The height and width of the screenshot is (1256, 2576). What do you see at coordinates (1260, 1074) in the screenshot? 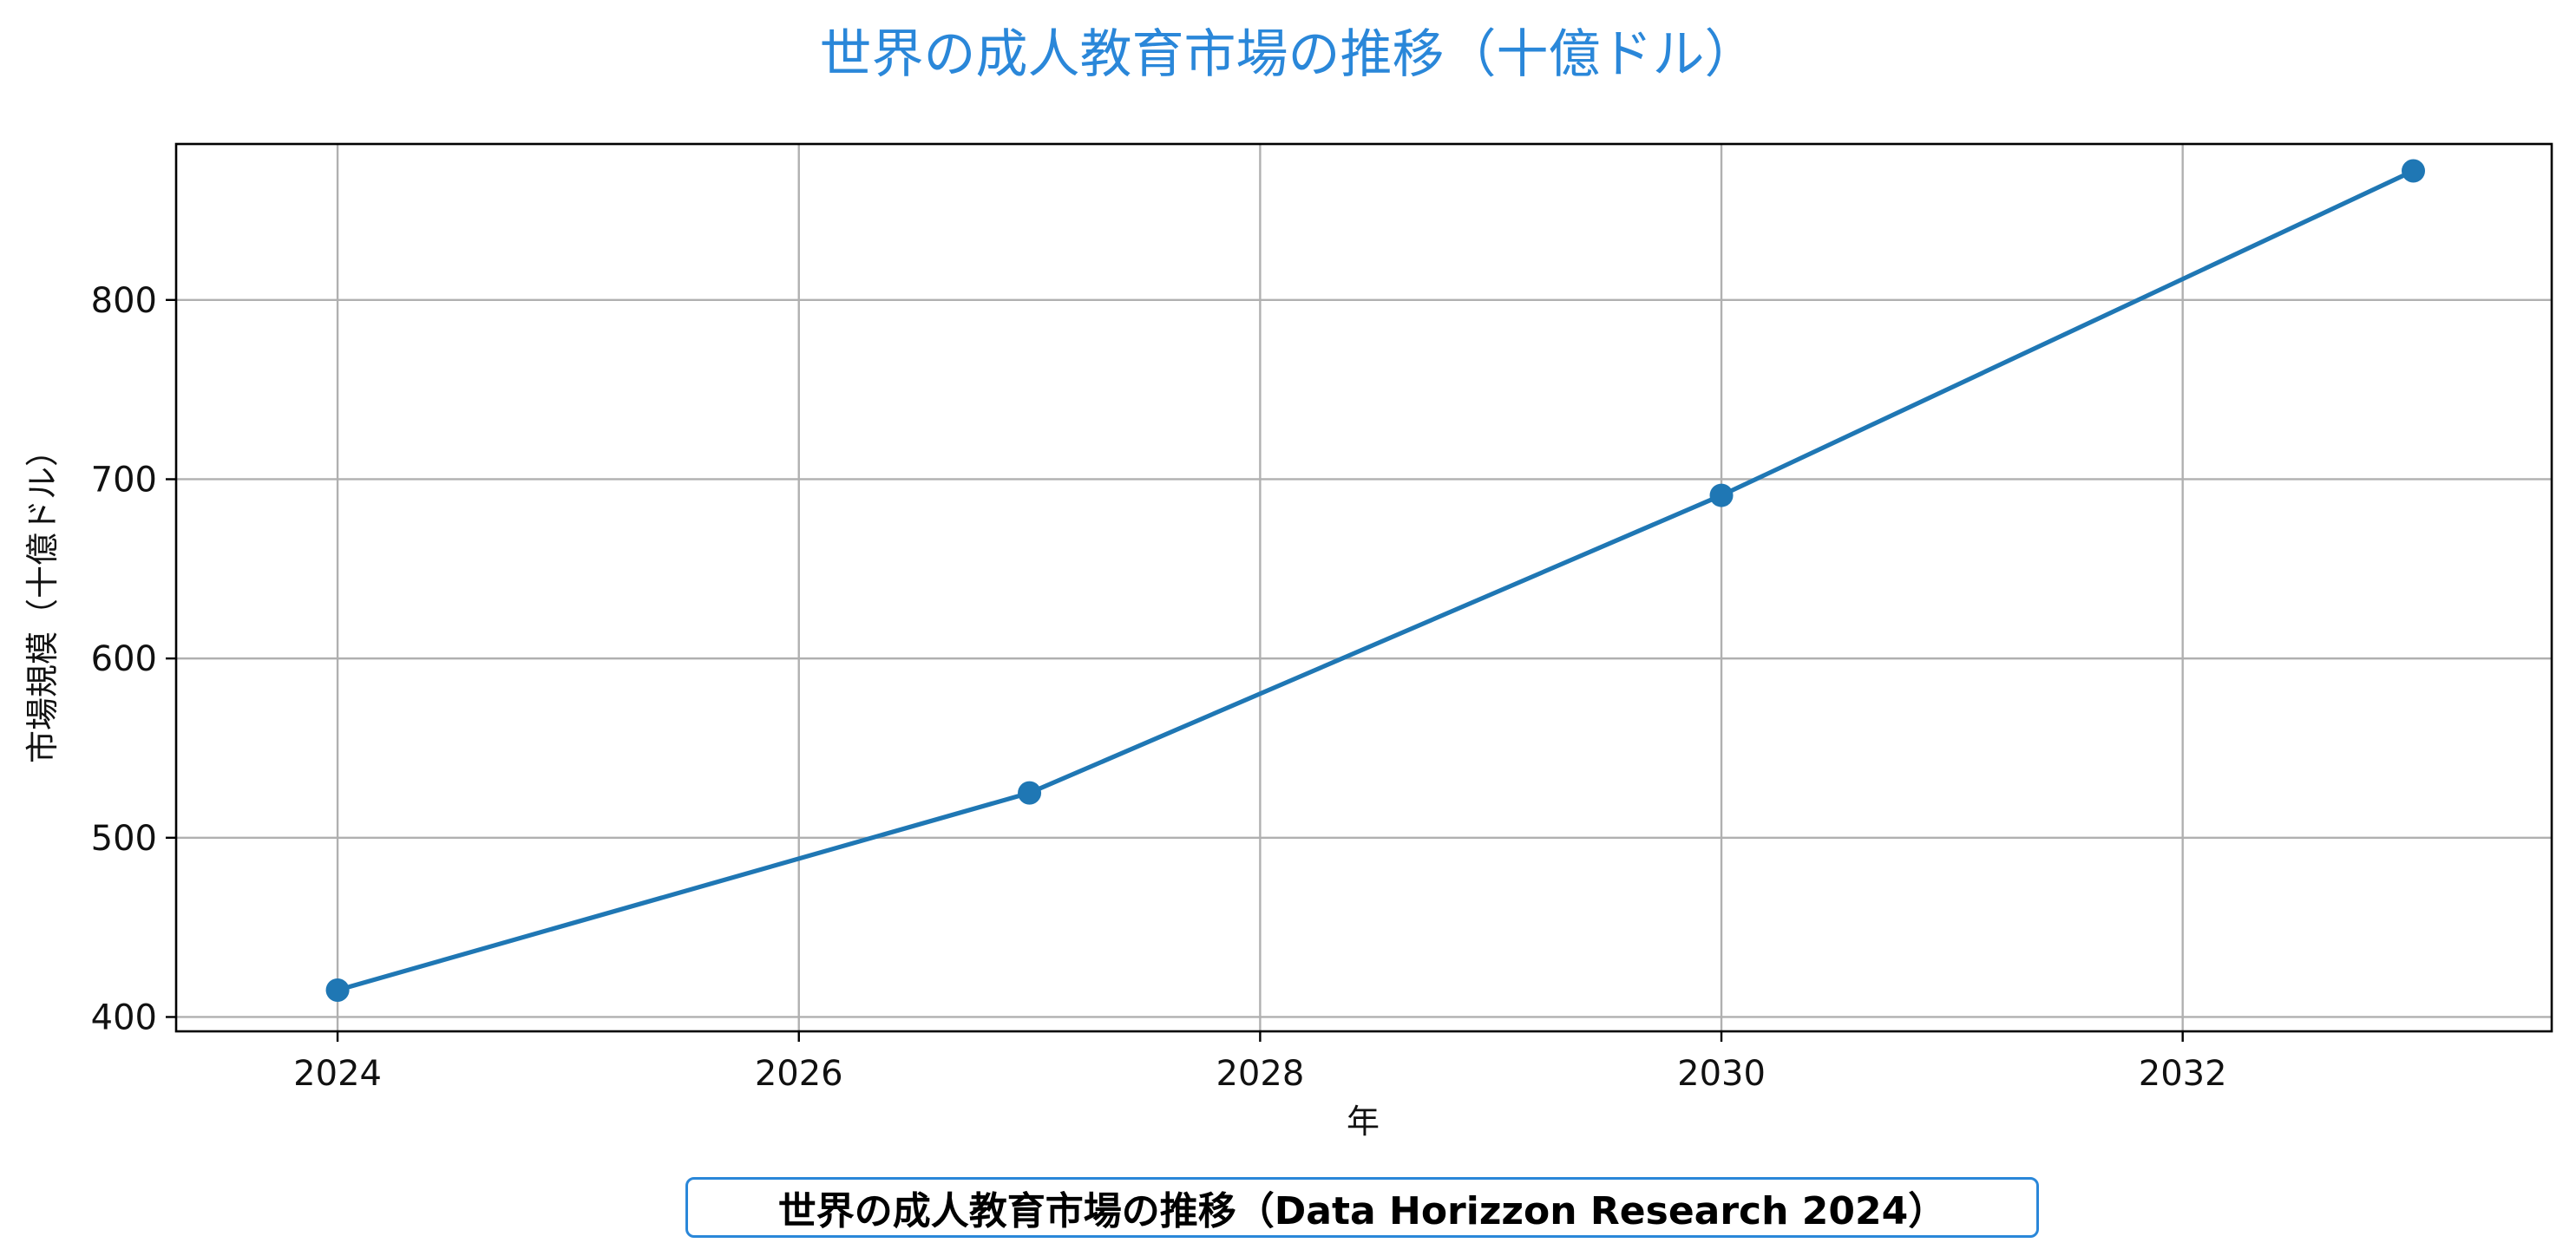
I see `x-tick-label-2028: 2028` at bounding box center [1260, 1074].